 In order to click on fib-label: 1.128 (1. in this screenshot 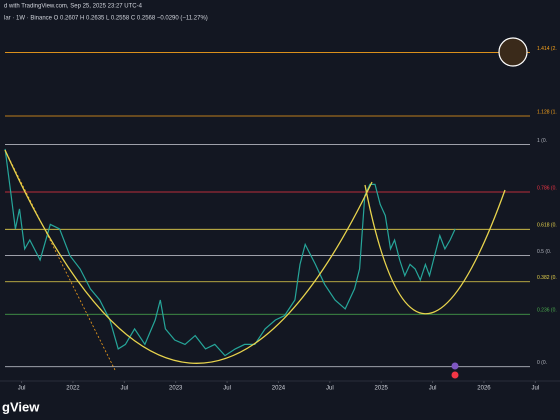, I will do `click(547, 112)`.